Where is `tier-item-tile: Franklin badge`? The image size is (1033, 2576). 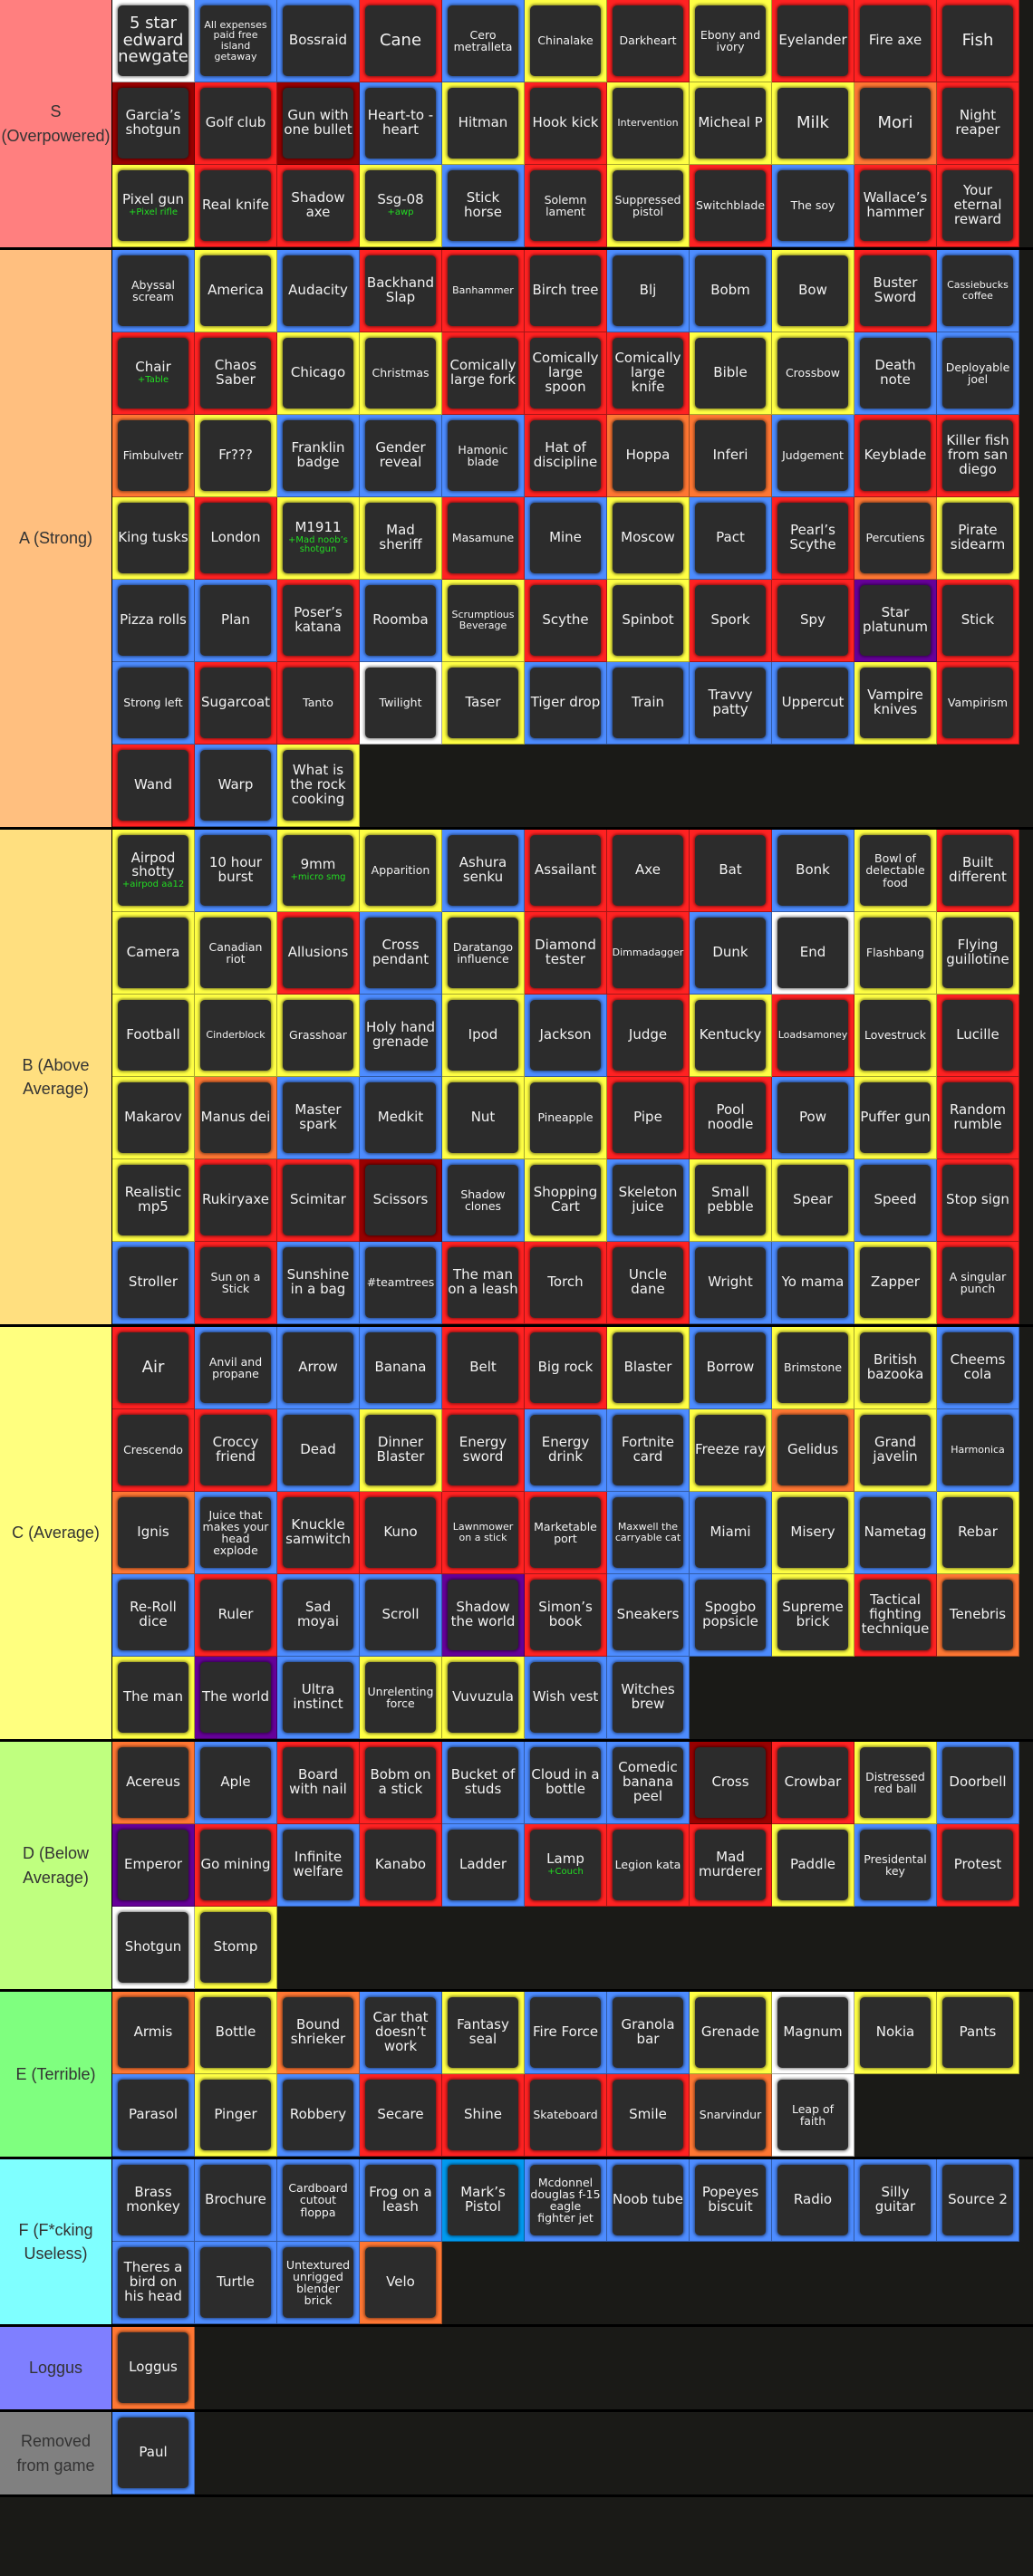 tier-item-tile: Franklin badge is located at coordinates (318, 456).